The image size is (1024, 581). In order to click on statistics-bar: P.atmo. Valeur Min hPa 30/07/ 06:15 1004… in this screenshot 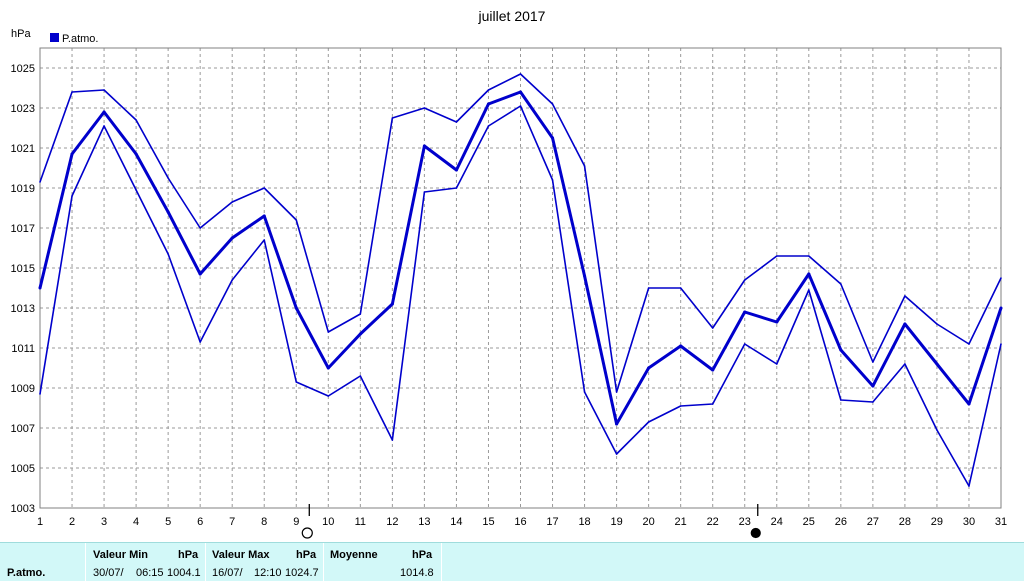, I will do `click(512, 561)`.